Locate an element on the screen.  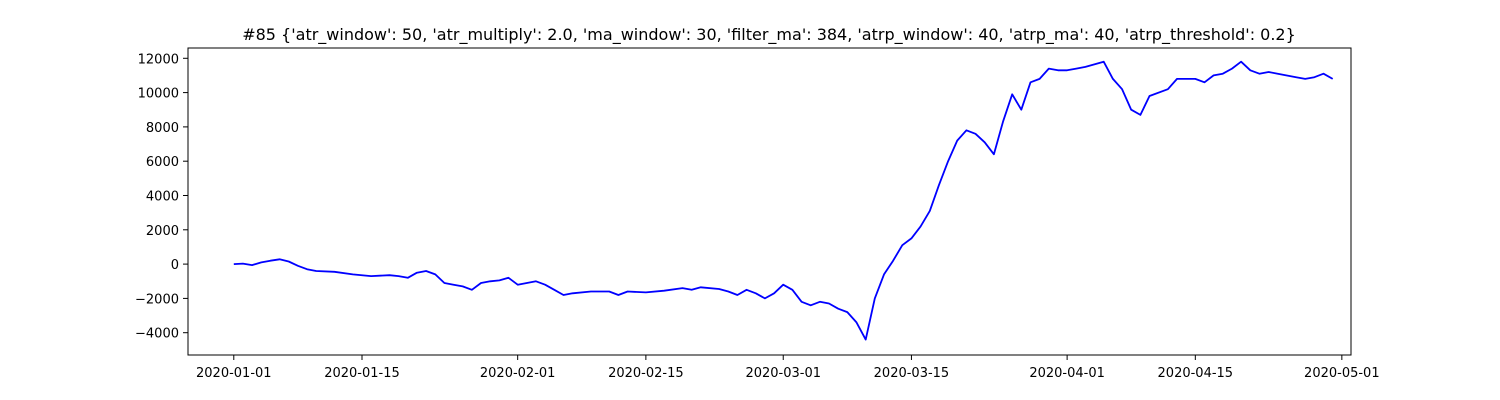
y-tick-label: 4000 is located at coordinates (162, 196).